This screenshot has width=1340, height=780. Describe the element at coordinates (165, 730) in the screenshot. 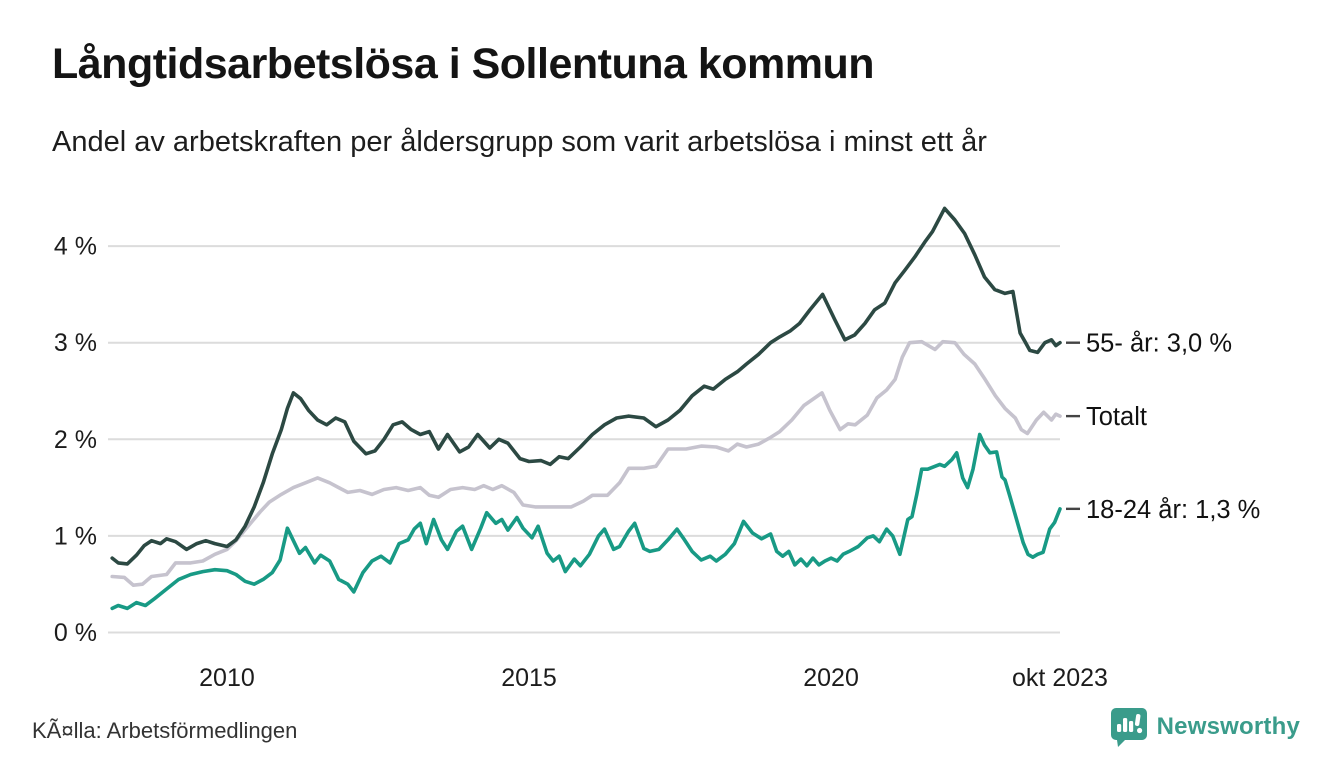

I see `source-caption: KÃ¤lla: Arbetsförmedlingen` at that location.